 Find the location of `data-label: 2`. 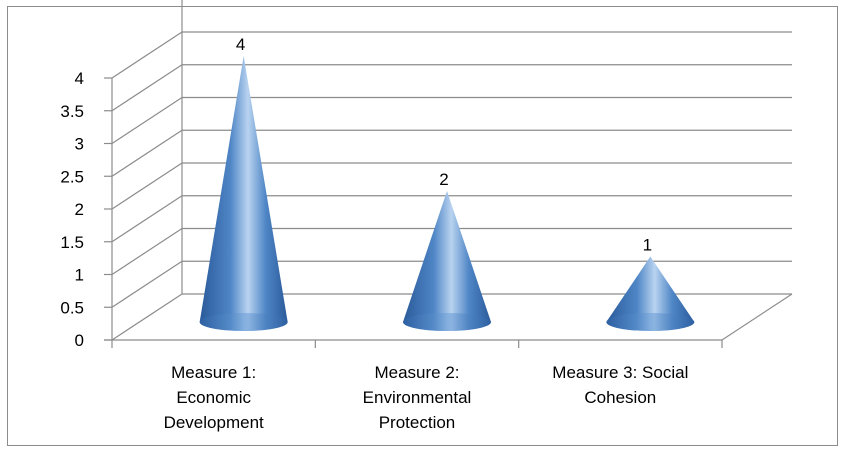

data-label: 2 is located at coordinates (443, 179).